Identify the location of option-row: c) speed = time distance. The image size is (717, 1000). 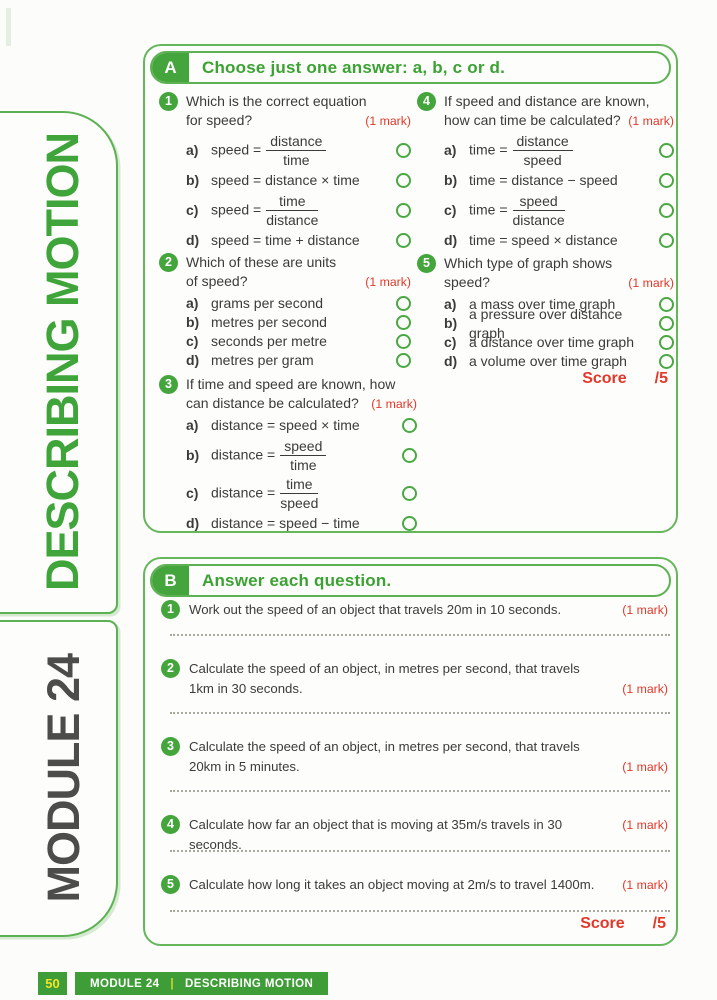
(298, 210).